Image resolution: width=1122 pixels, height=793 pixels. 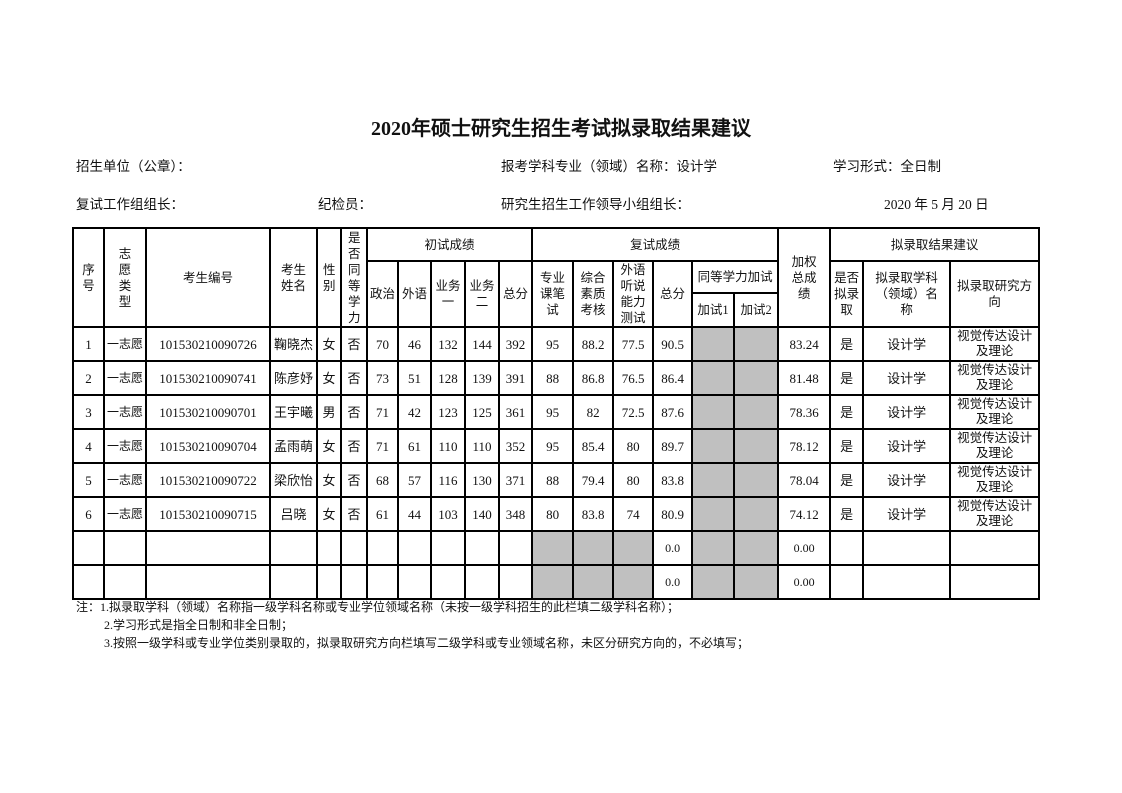 I want to click on cell-gender: 女, so click(x=329, y=446).